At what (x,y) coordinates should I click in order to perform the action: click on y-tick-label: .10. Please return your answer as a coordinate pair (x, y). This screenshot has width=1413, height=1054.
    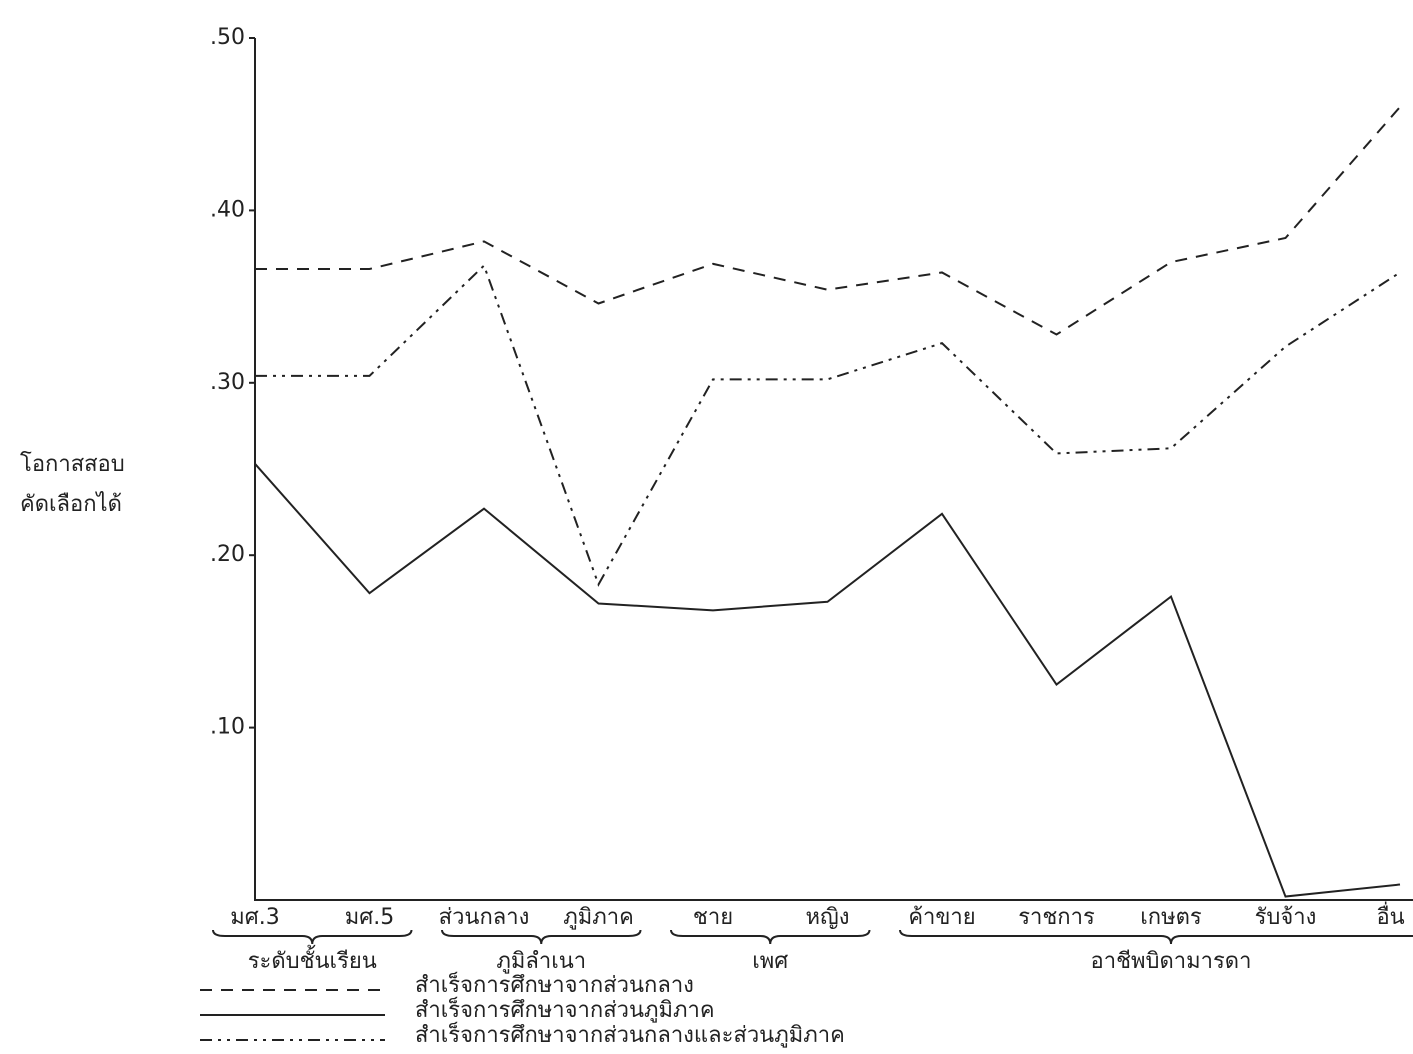
    Looking at the image, I should click on (227, 727).